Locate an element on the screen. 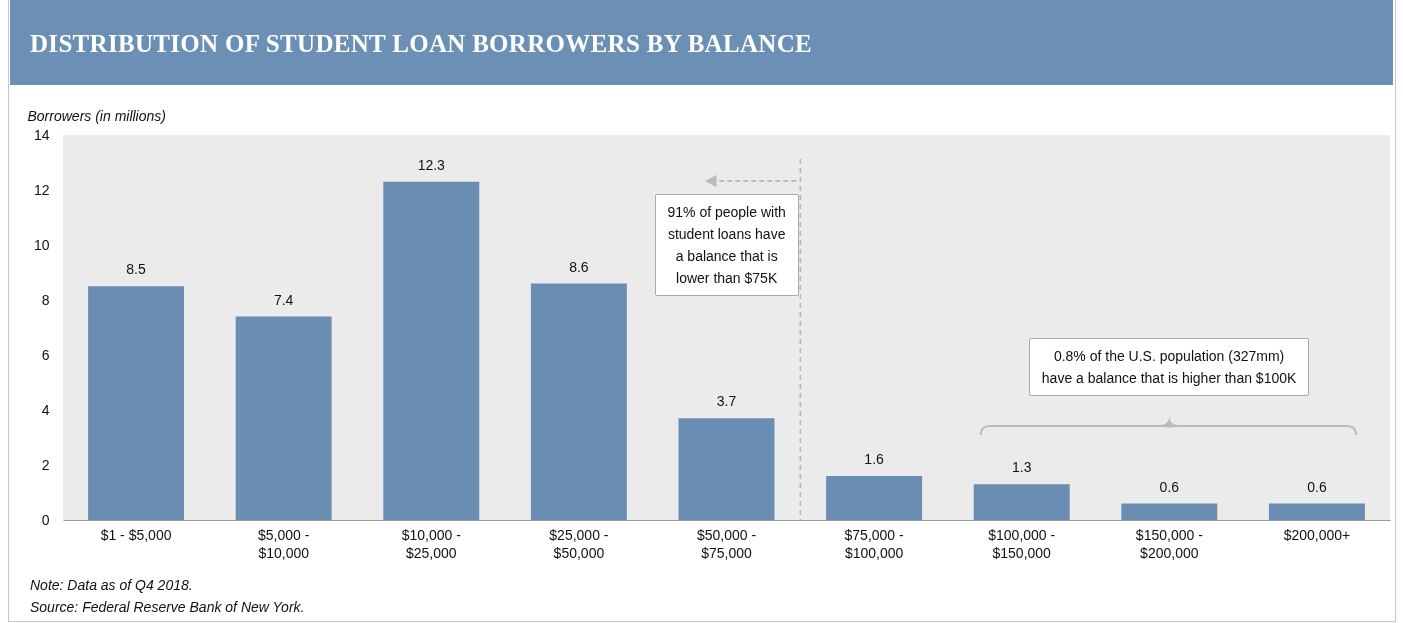 This screenshot has height=623, width=1403. x-tick-label: $75,000 - $100,000 is located at coordinates (874, 543).